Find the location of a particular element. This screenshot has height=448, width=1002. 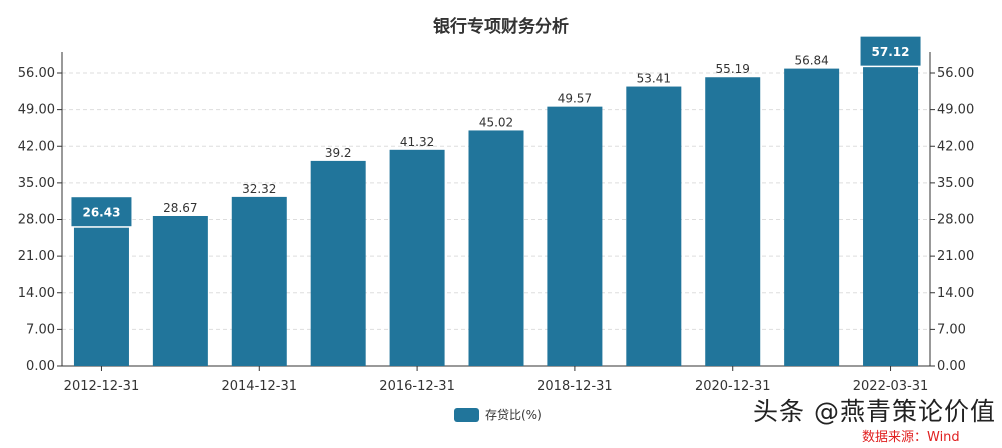

watermark: 头条 @燕青策论价值 is located at coordinates (874, 411).